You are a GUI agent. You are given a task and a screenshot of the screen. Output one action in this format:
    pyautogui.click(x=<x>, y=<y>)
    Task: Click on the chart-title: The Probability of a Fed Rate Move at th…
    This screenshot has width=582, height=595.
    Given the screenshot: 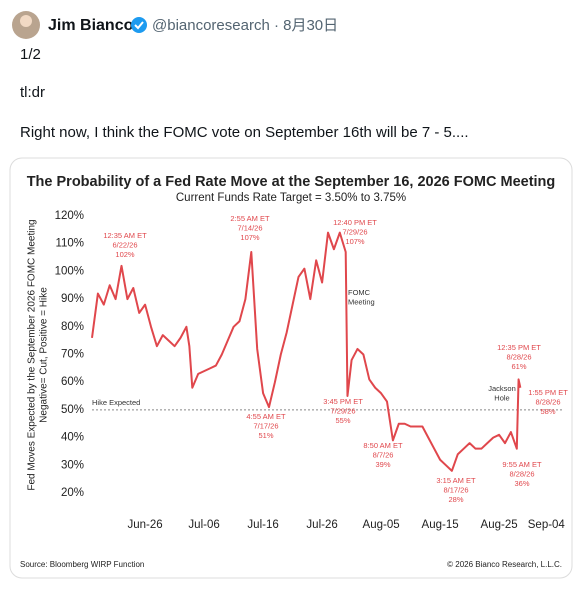 What is the action you would take?
    pyautogui.click(x=291, y=182)
    